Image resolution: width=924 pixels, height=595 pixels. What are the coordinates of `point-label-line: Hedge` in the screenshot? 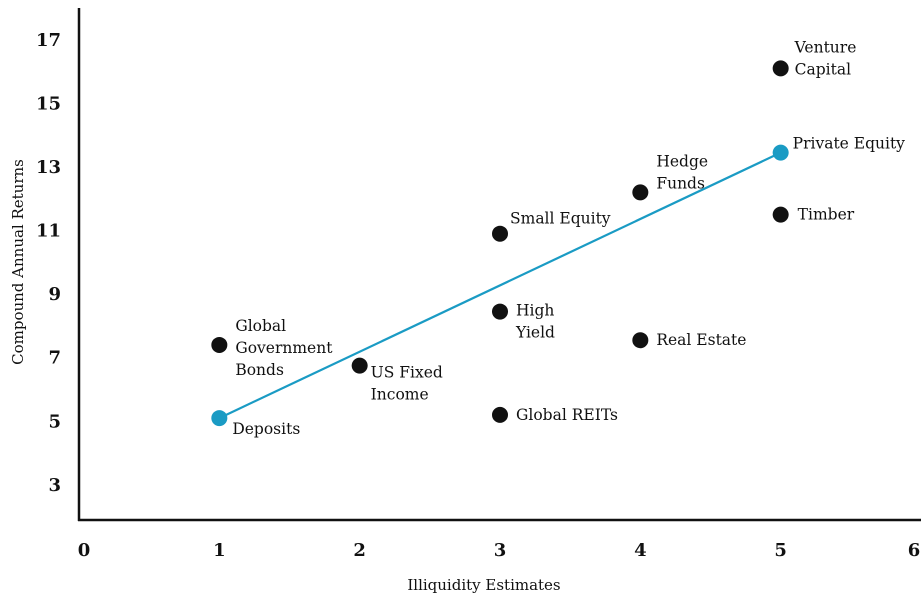 It's located at (682, 161).